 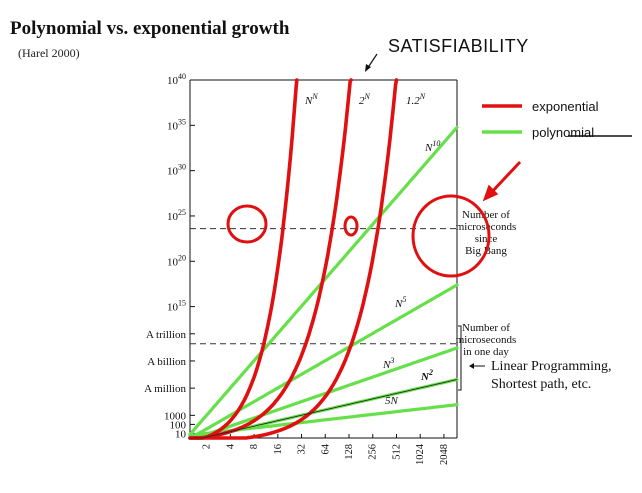 What do you see at coordinates (373, 452) in the screenshot?
I see `x-tick-label: 256` at bounding box center [373, 452].